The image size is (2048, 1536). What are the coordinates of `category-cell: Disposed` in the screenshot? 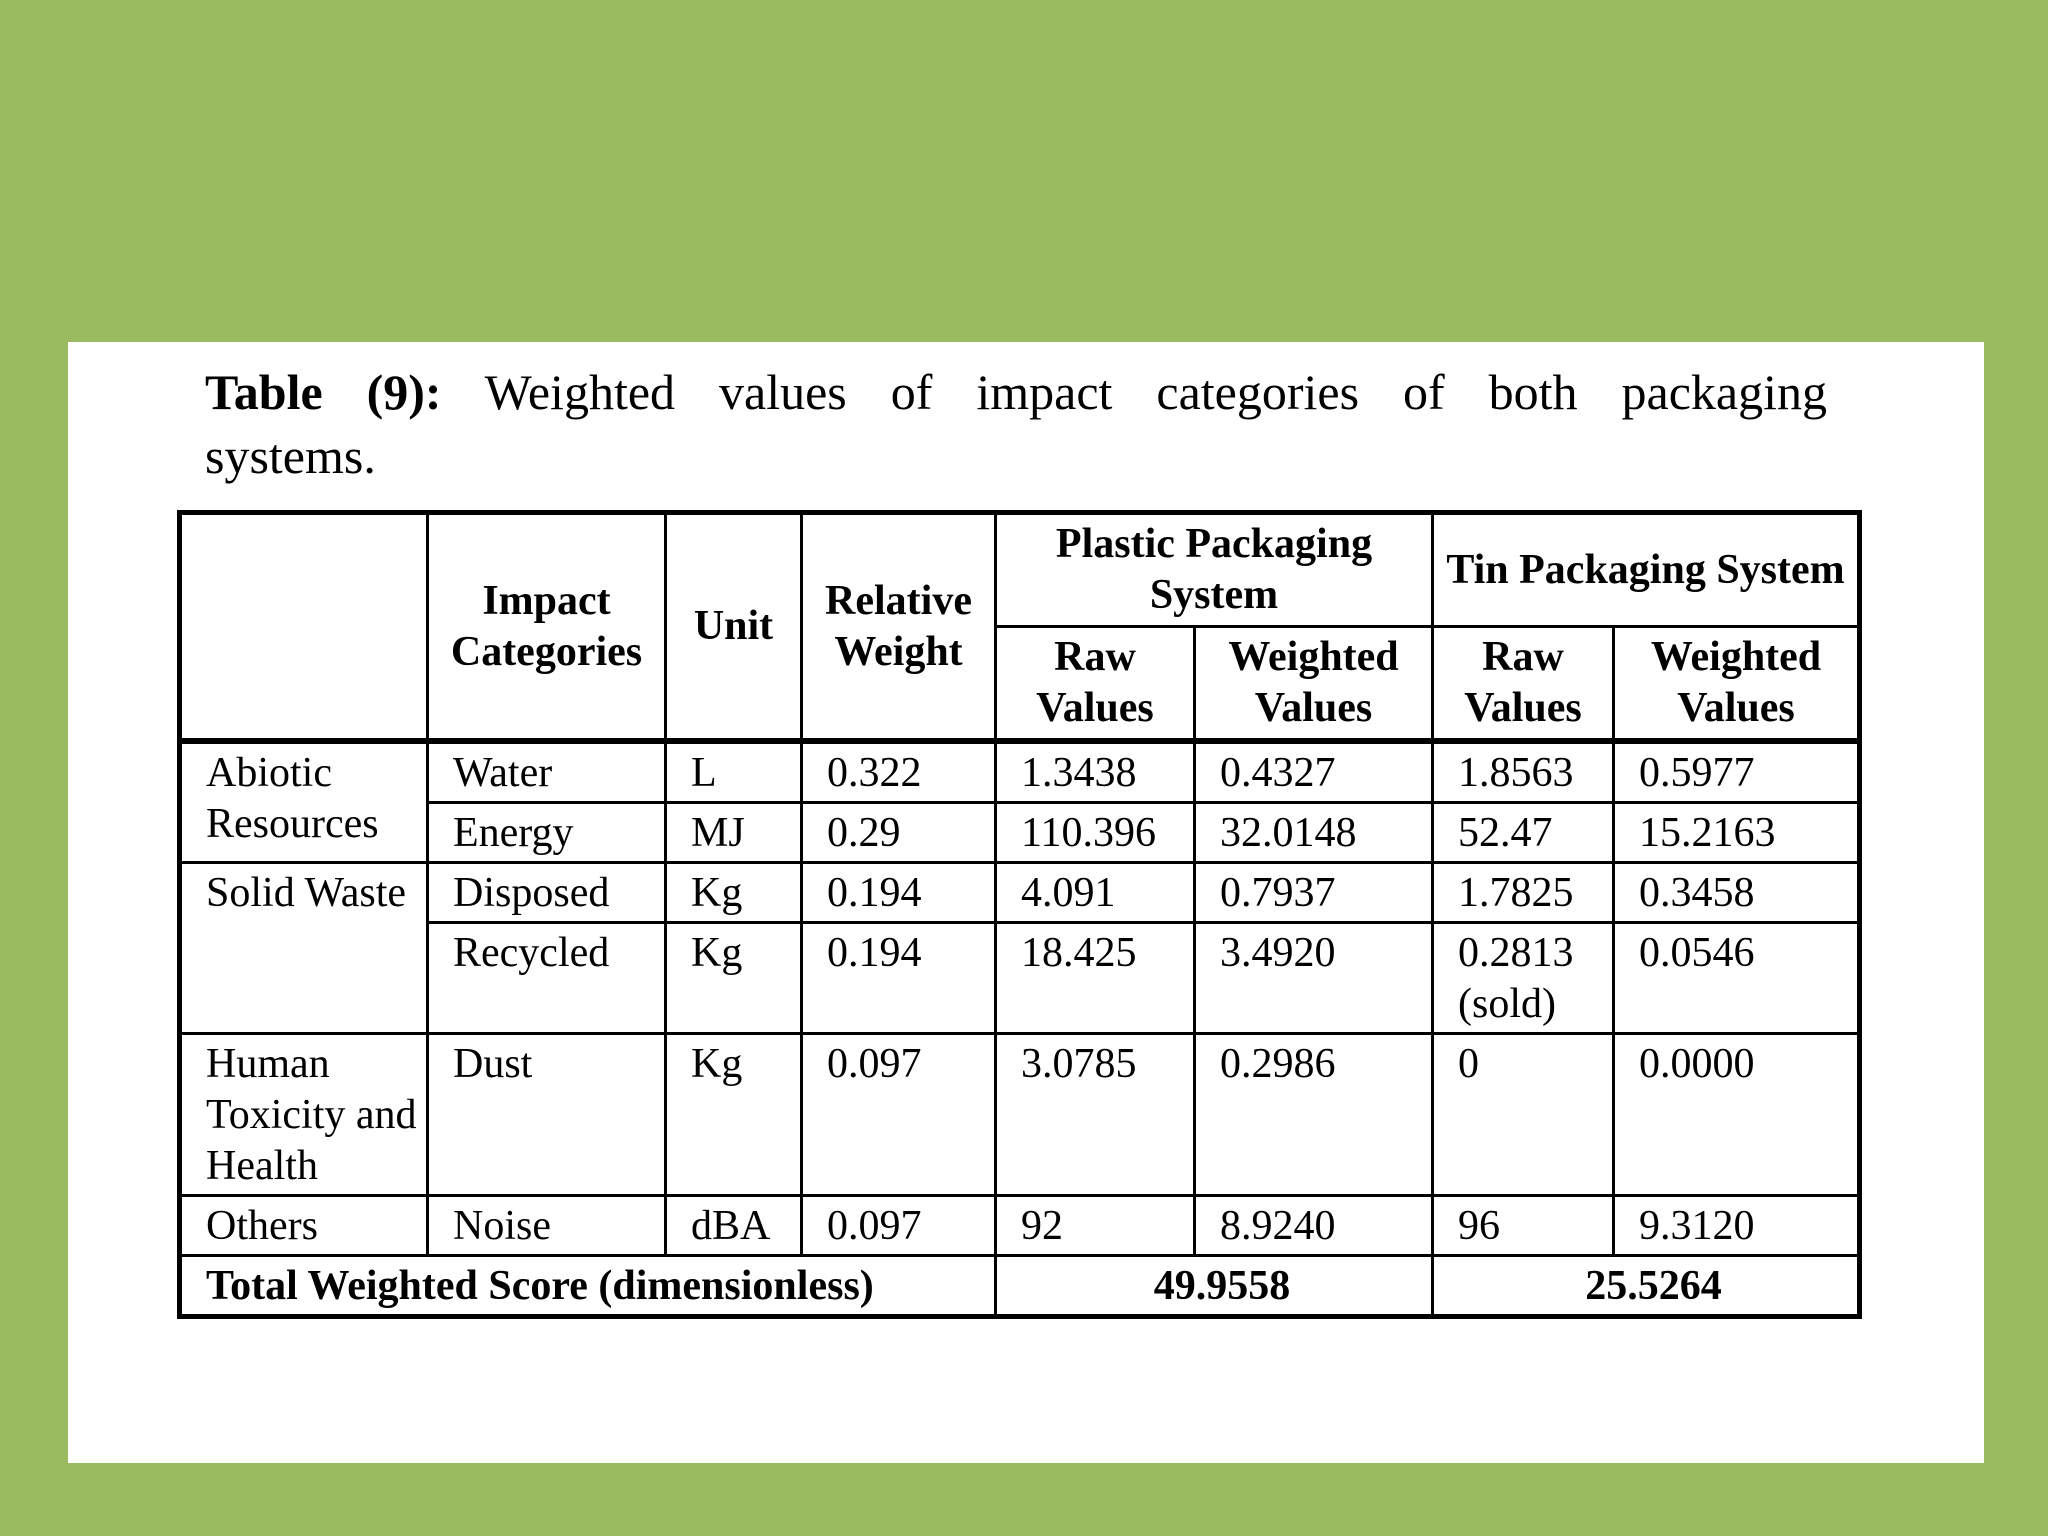 It's located at (546, 892).